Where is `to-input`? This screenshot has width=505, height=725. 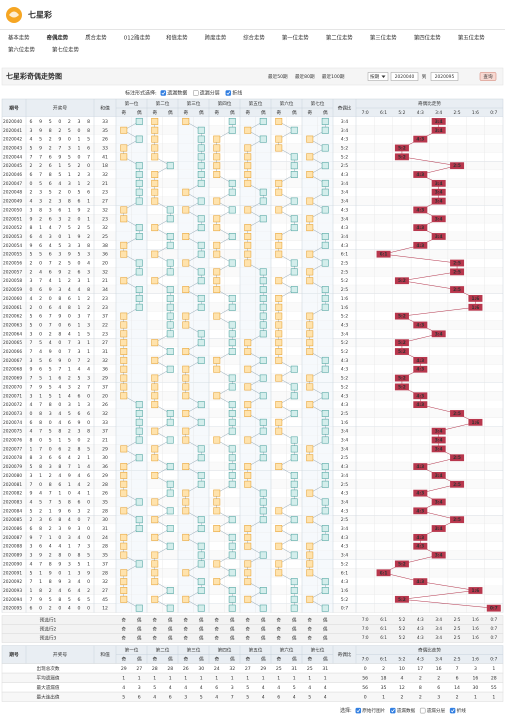
to-input is located at coordinates (444, 76).